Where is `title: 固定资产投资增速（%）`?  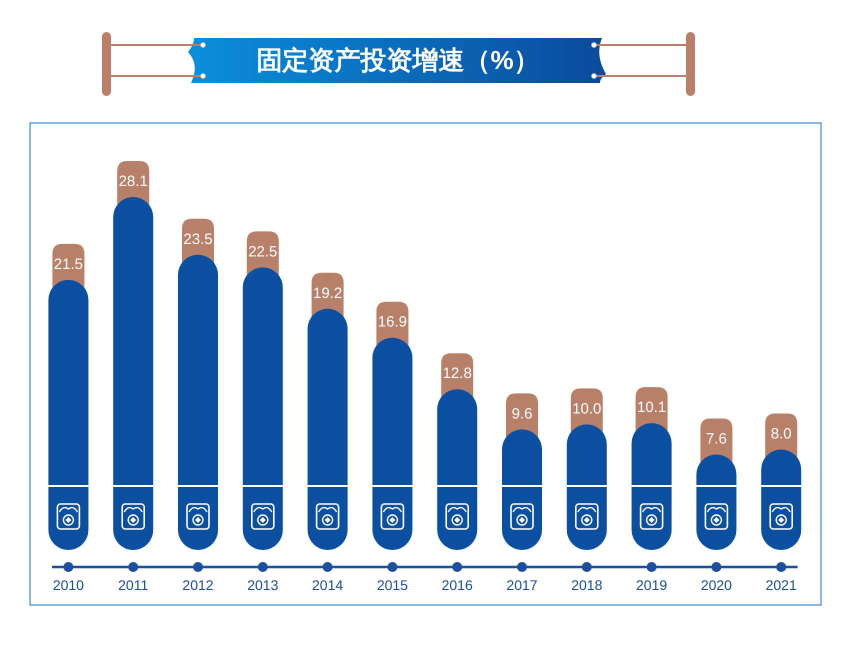
title: 固定资产投资增速（%） is located at coordinates (398, 60).